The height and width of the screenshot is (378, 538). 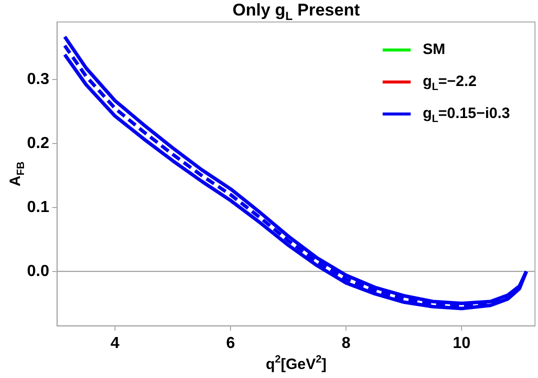 What do you see at coordinates (38, 143) in the screenshot?
I see `y-tick-label: 0.2` at bounding box center [38, 143].